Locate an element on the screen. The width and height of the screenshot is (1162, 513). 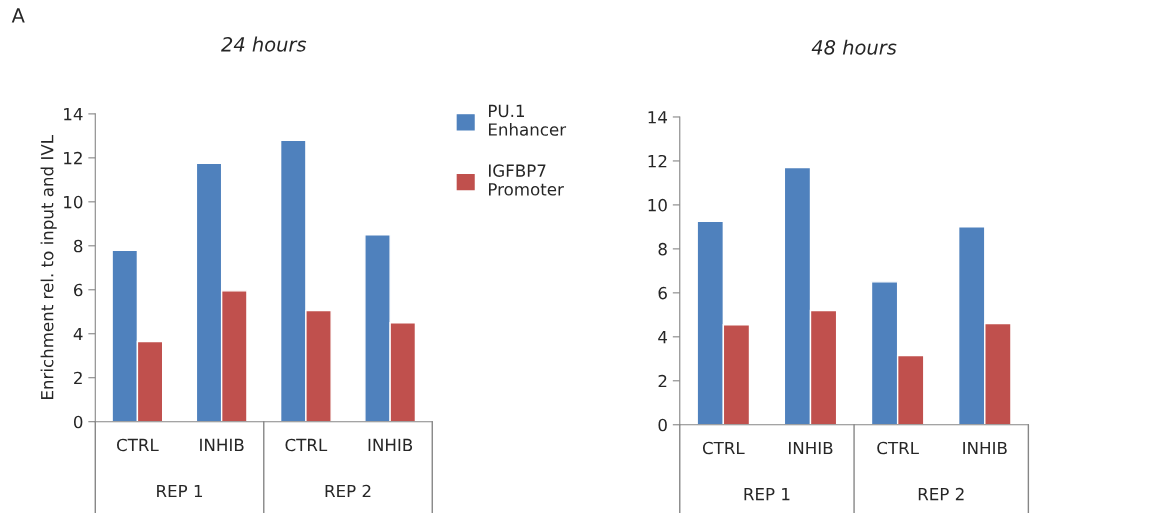
legend-label: PU.1 Enhancer is located at coordinates (528, 120).